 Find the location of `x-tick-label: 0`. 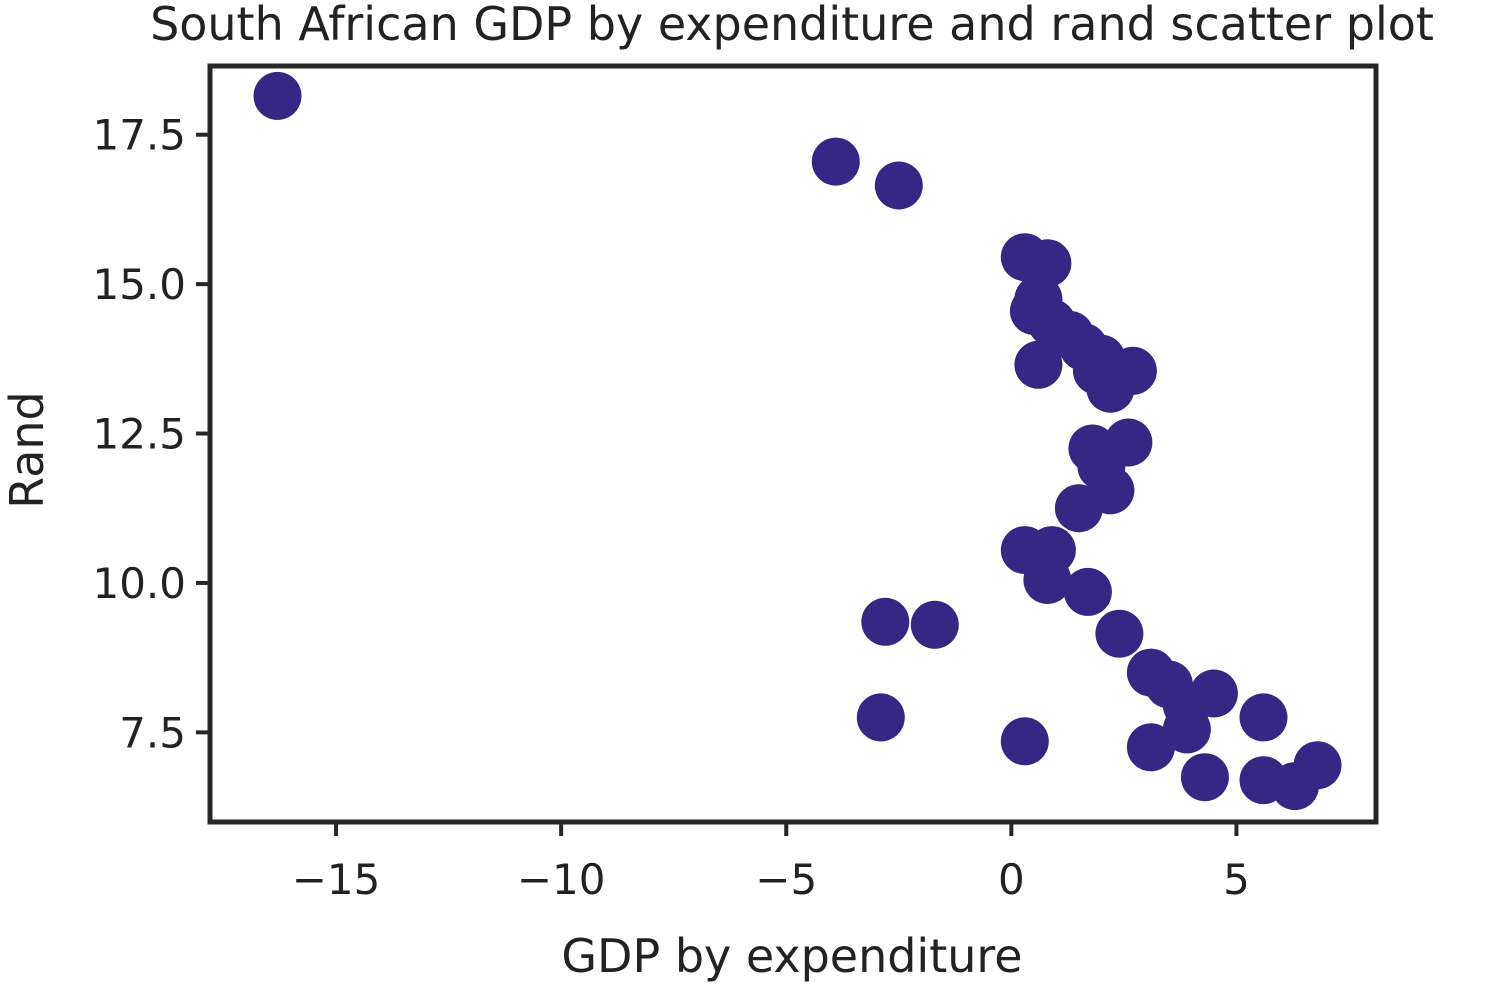

x-tick-label: 0 is located at coordinates (1011, 879).